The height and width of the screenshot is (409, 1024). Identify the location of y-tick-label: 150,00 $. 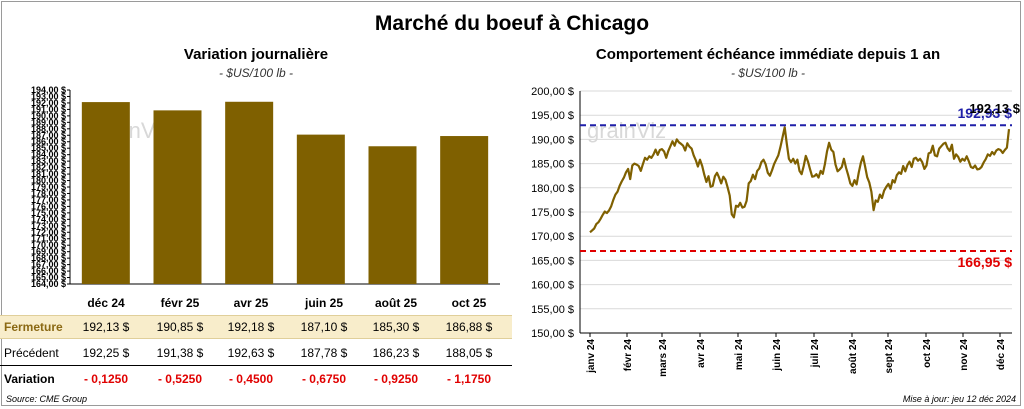
(552, 334).